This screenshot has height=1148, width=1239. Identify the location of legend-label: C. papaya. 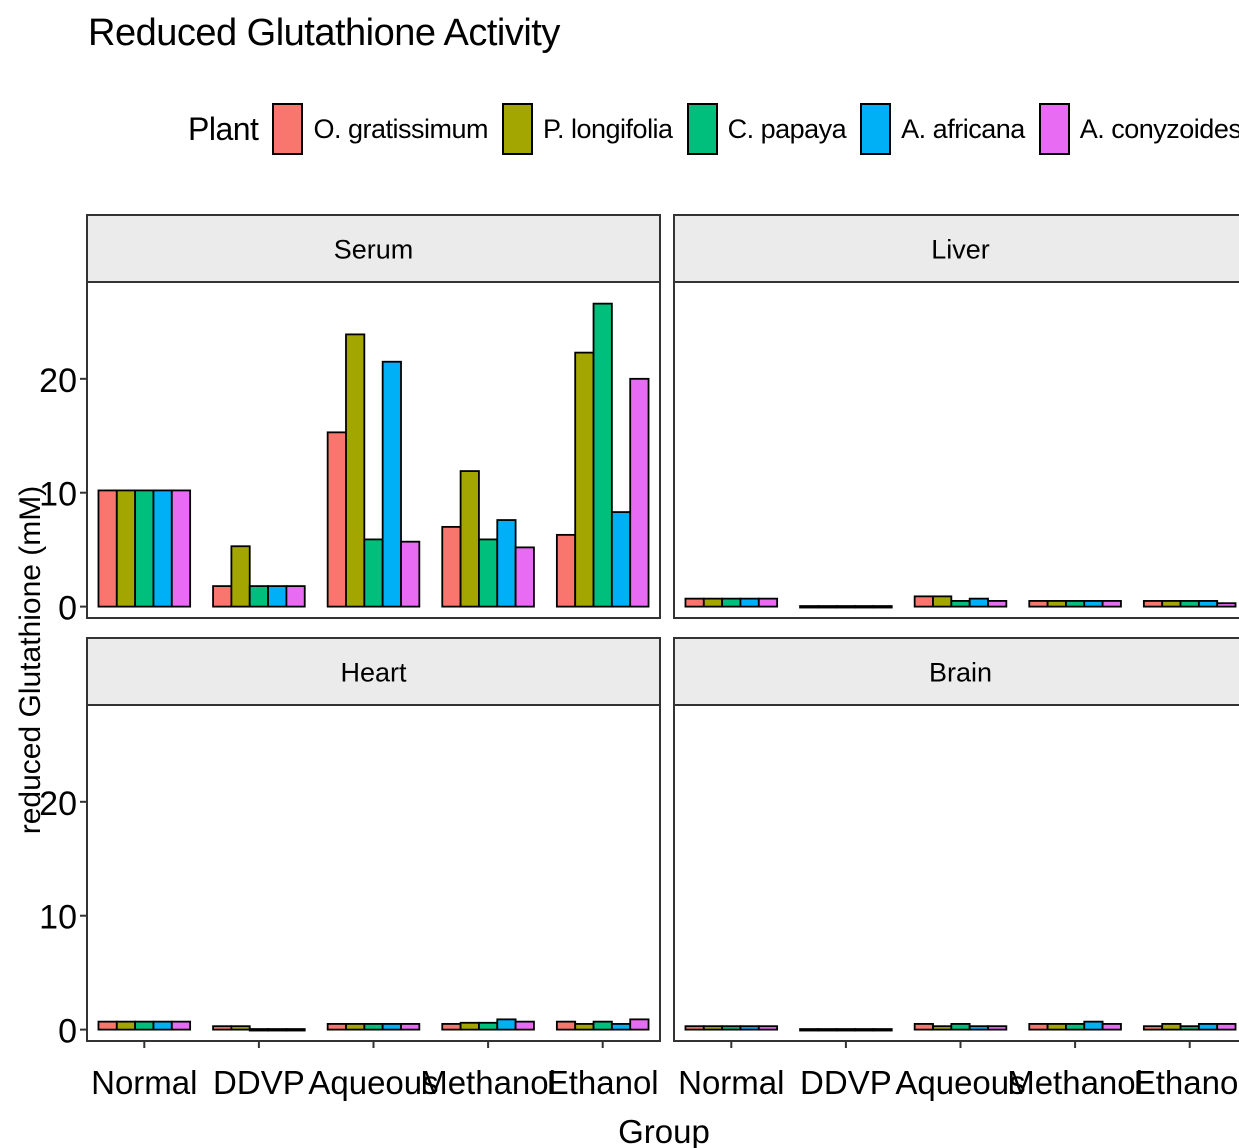
(787, 128).